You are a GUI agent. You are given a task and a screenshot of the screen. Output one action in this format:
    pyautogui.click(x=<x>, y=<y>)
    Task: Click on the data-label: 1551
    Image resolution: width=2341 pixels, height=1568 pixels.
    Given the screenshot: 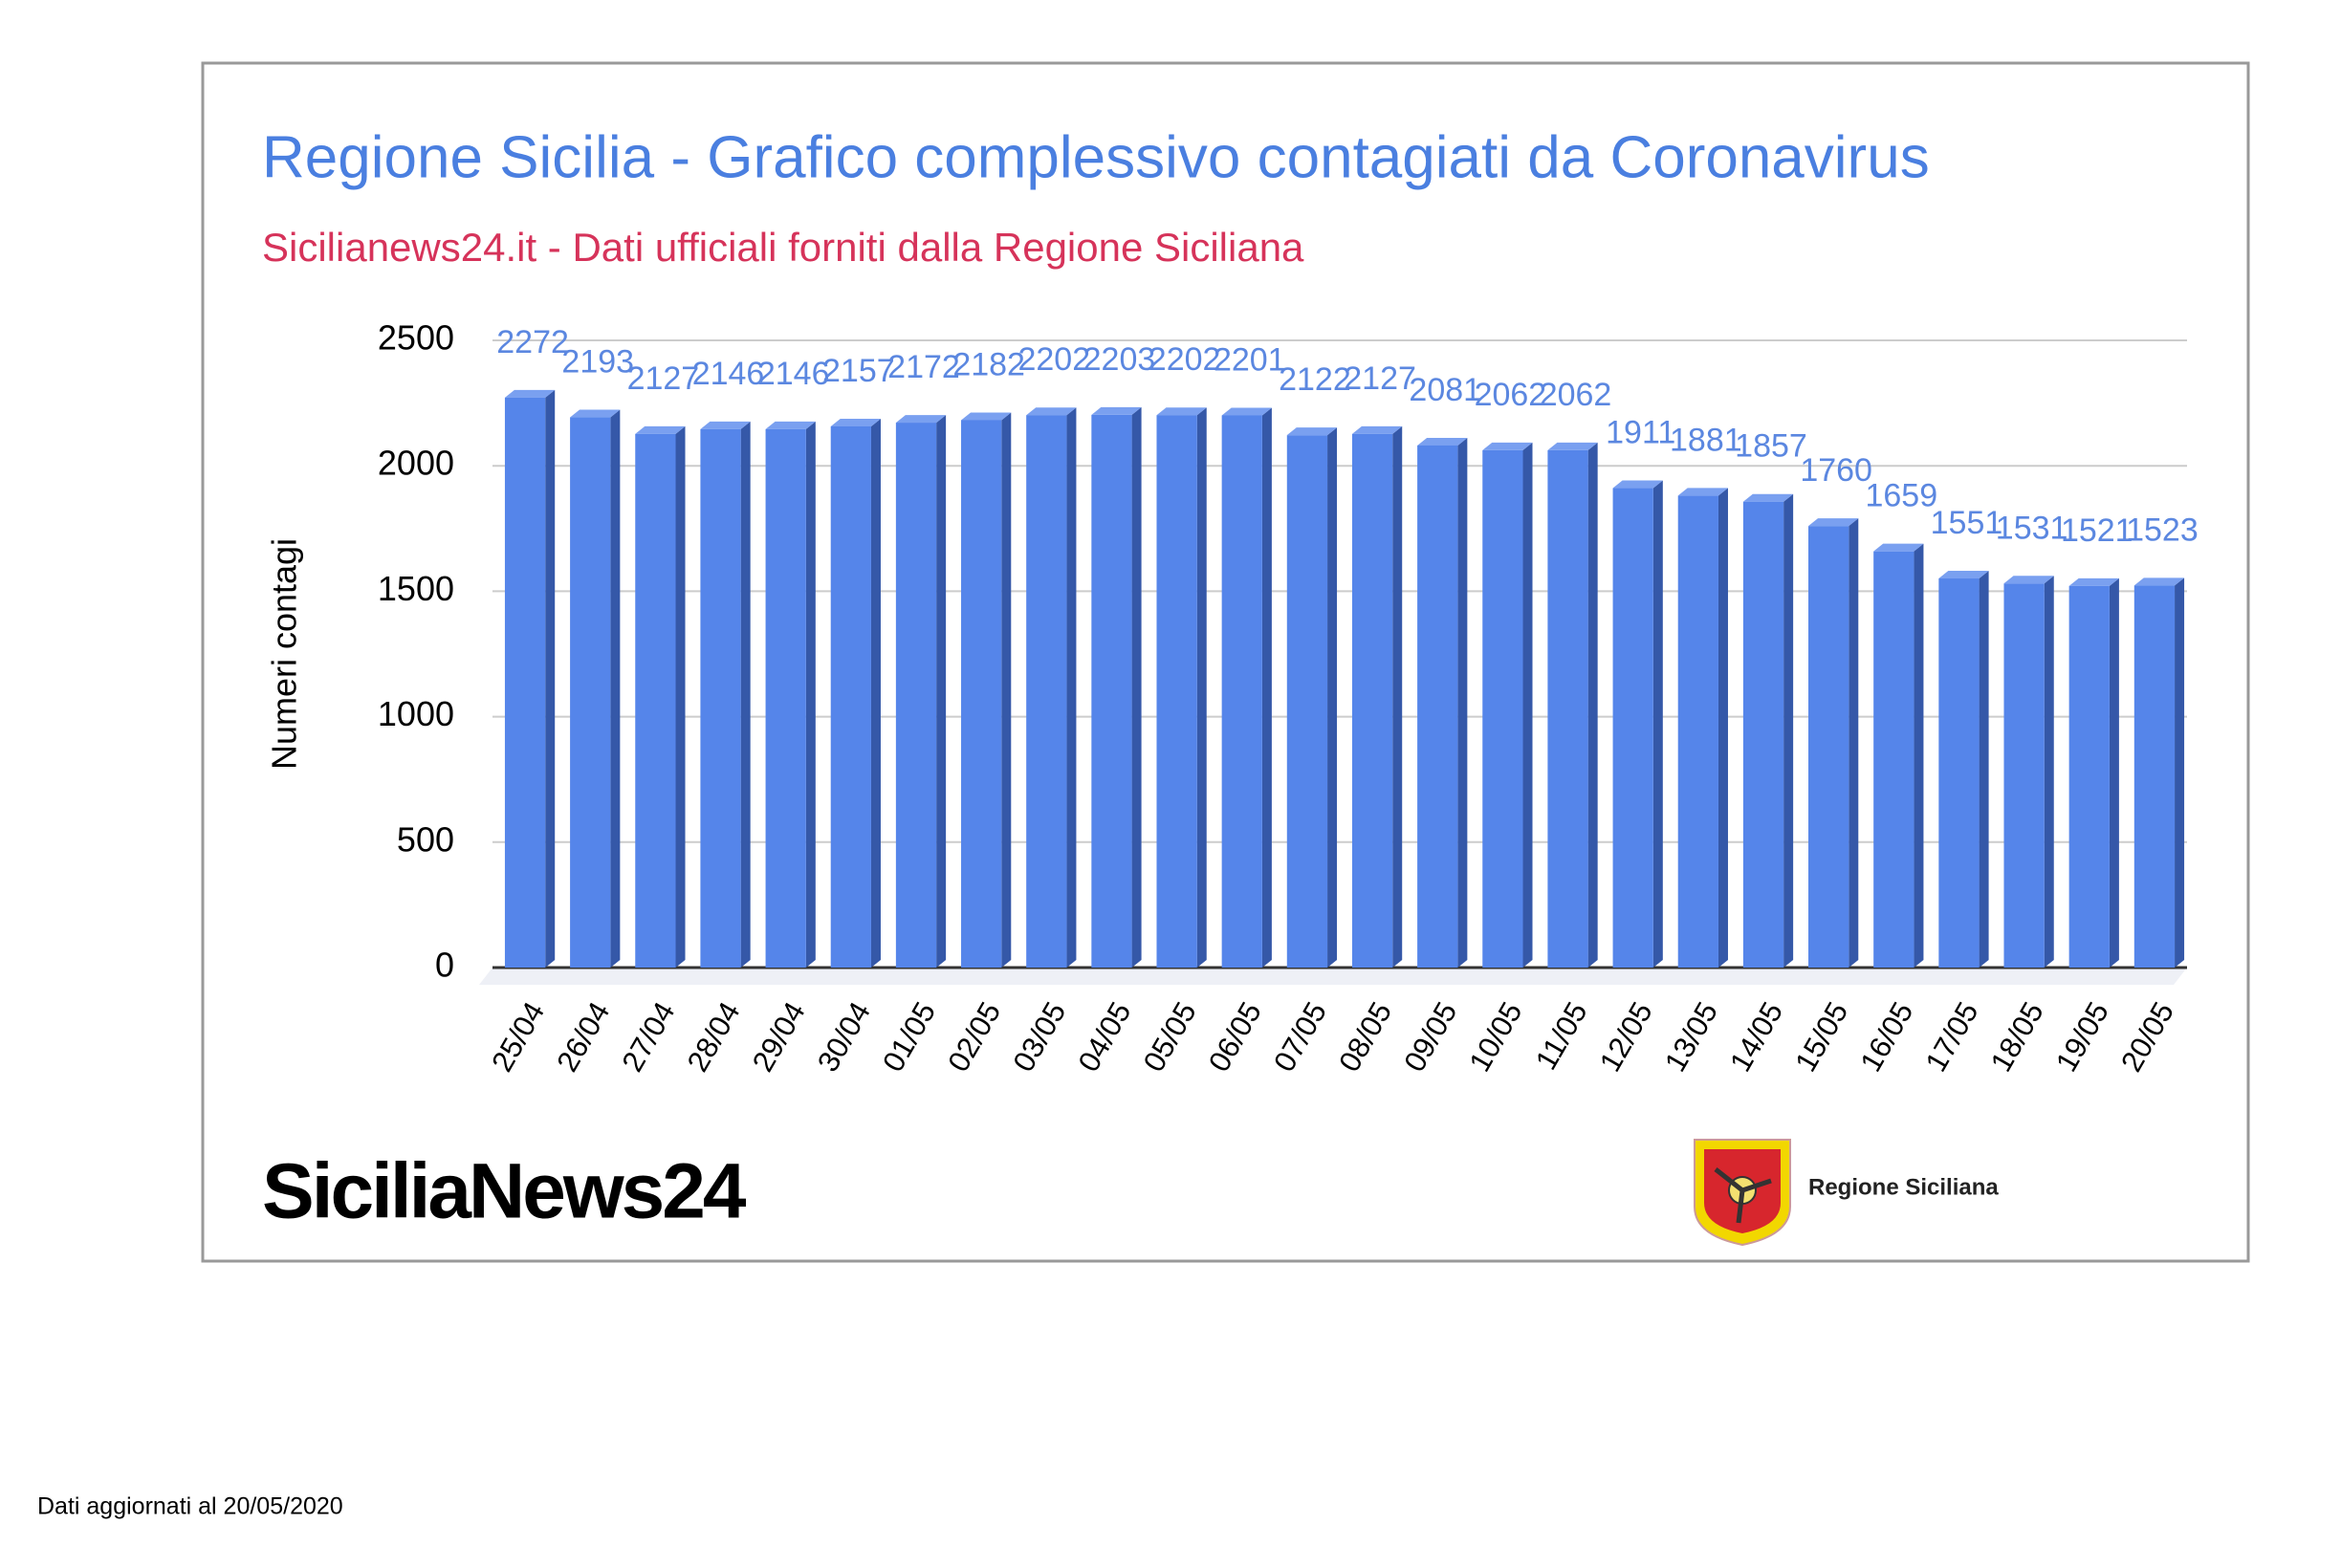 What is the action you would take?
    pyautogui.click(x=1967, y=523)
    